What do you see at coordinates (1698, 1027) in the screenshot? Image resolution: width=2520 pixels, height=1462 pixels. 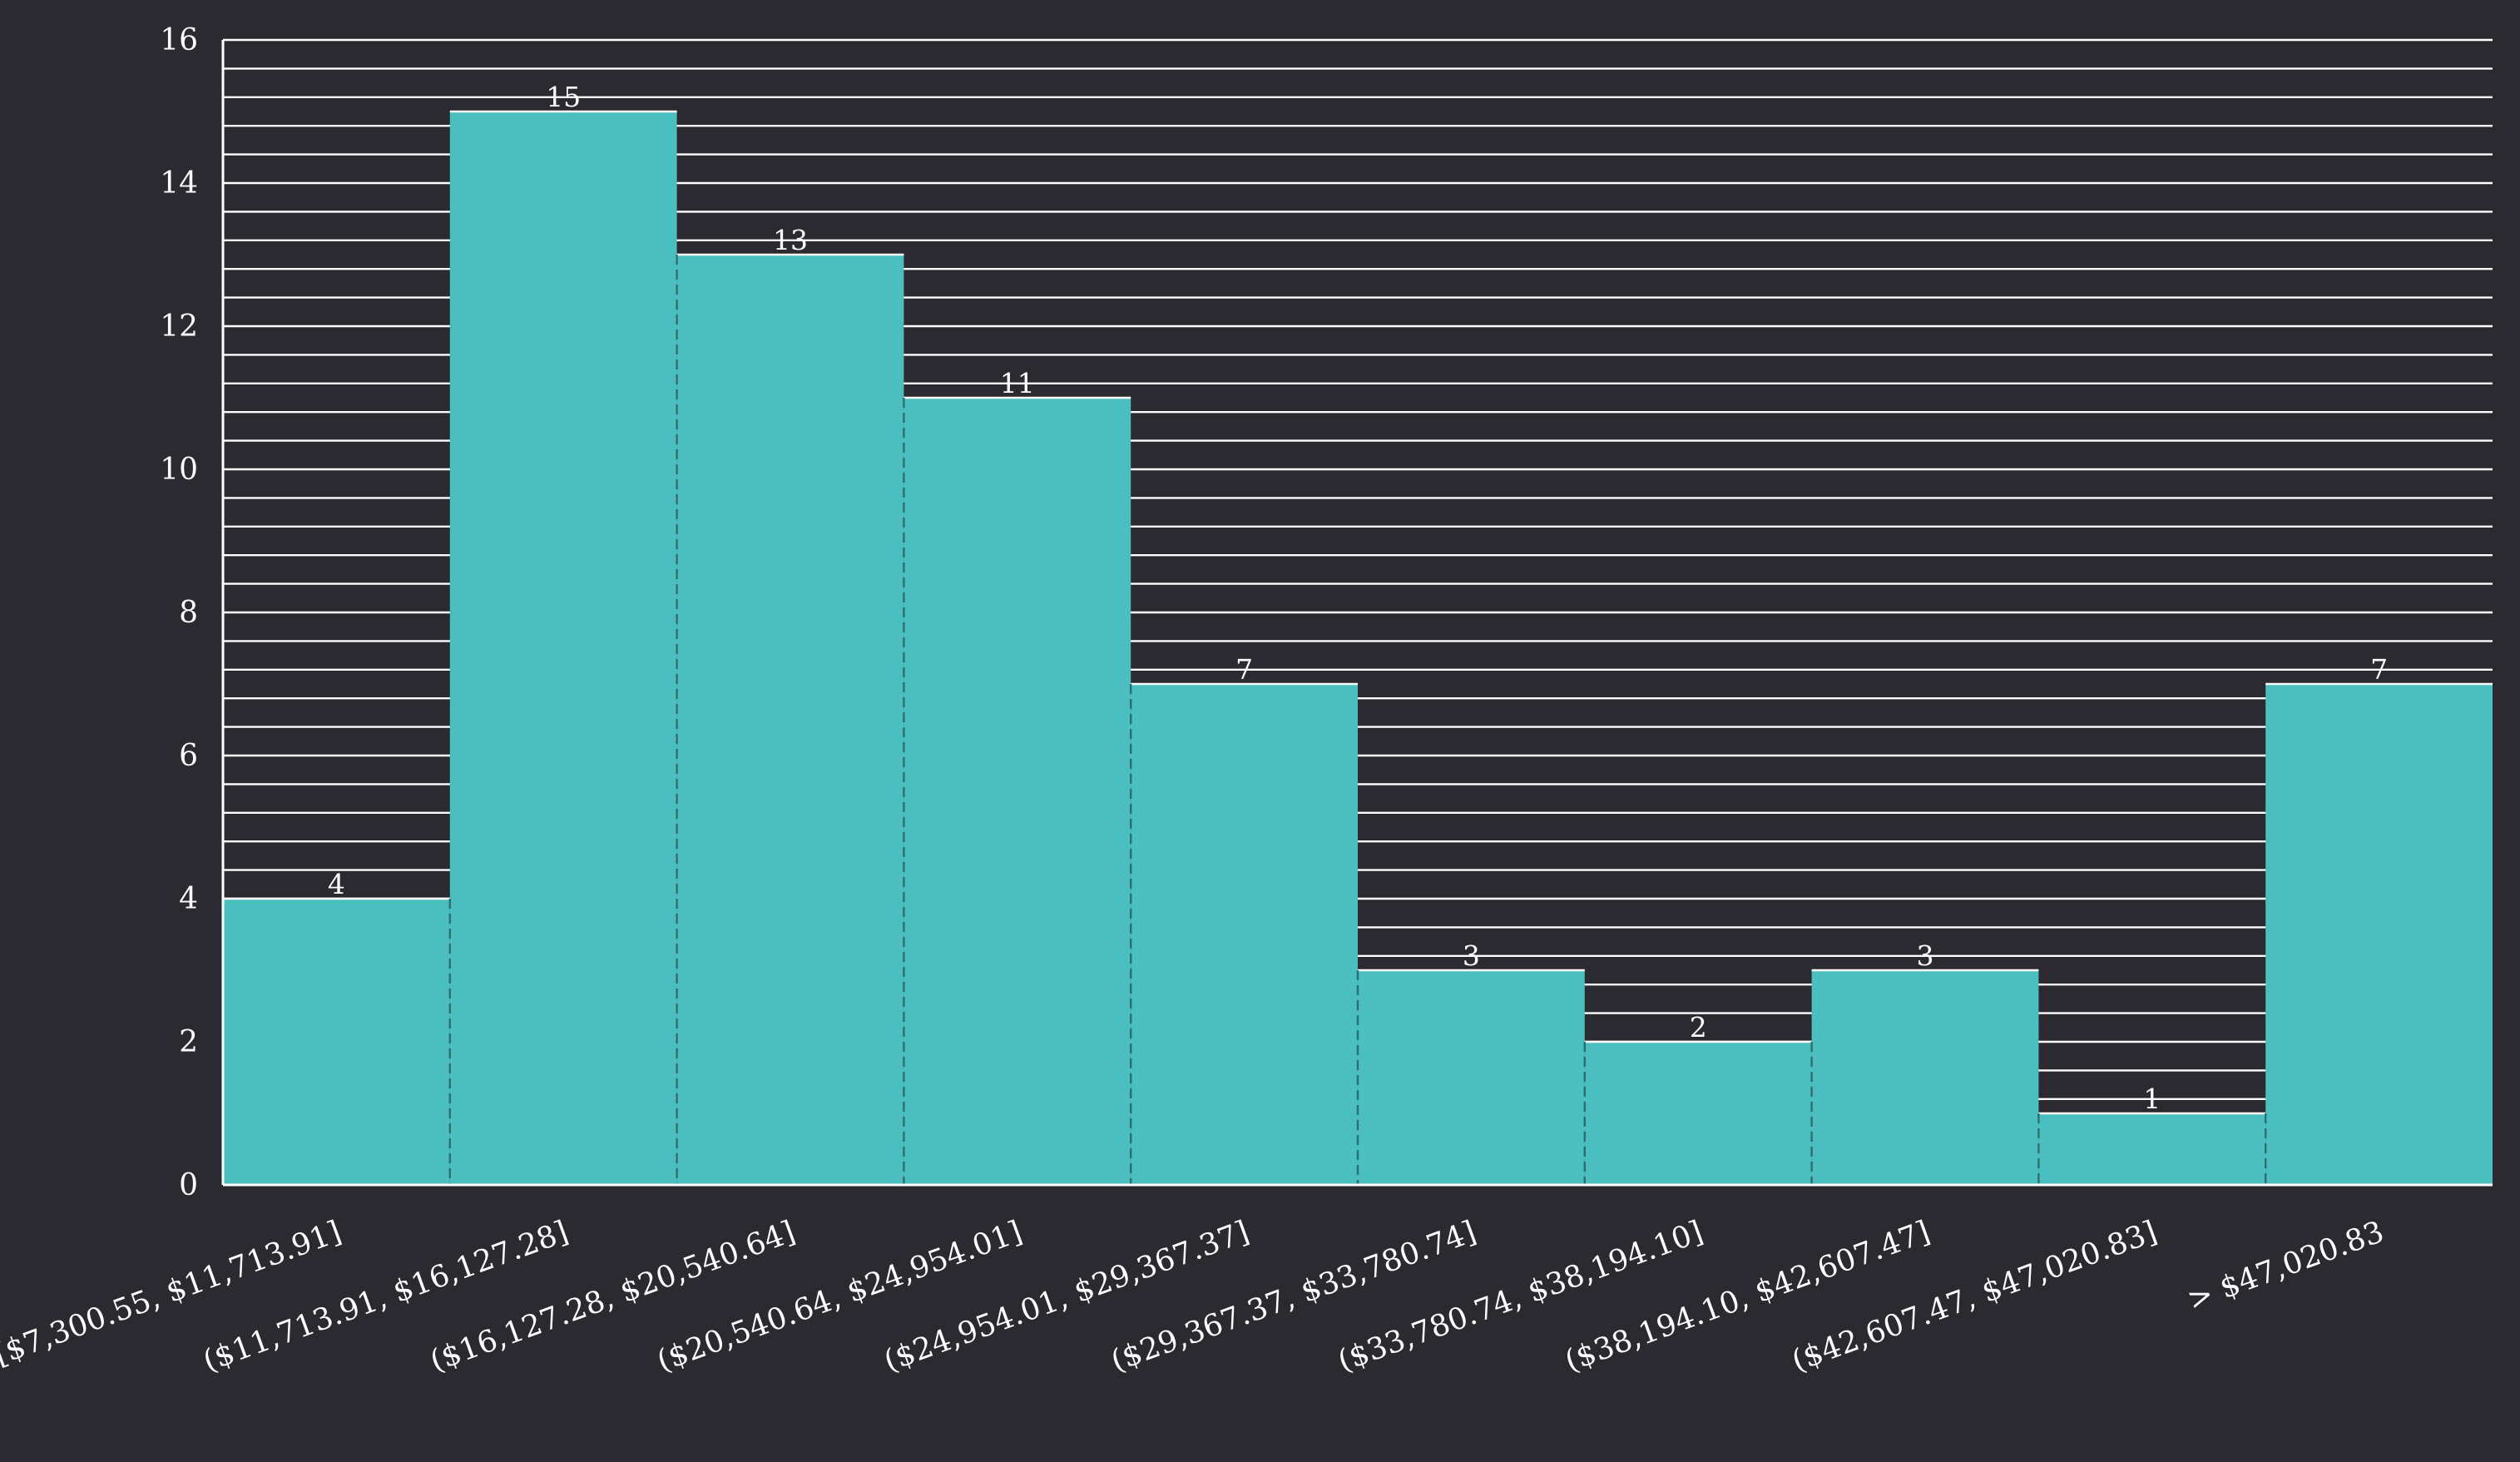 I see `bar-value-label: 2` at bounding box center [1698, 1027].